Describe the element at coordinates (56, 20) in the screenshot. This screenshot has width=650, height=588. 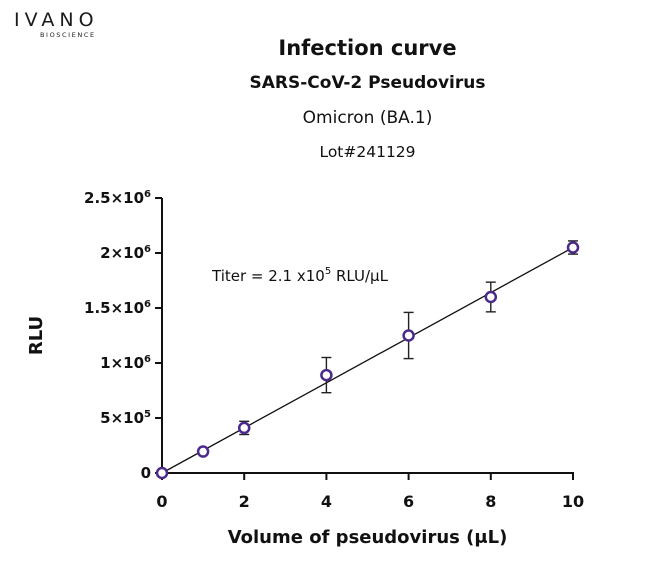
I see `logo-wordmark: IVANO` at that location.